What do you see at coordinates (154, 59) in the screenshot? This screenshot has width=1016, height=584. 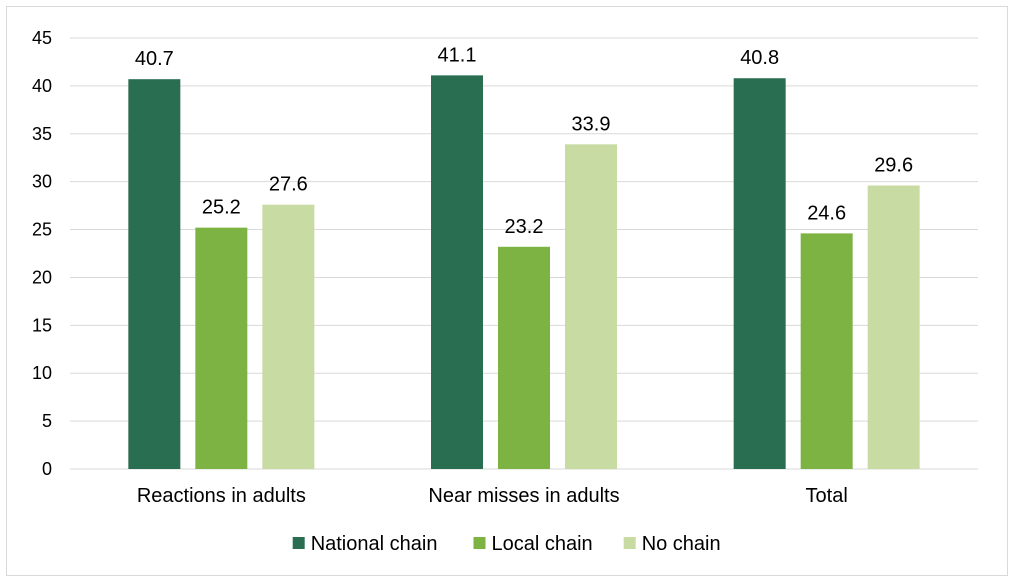 I see `data-label: 40.7` at bounding box center [154, 59].